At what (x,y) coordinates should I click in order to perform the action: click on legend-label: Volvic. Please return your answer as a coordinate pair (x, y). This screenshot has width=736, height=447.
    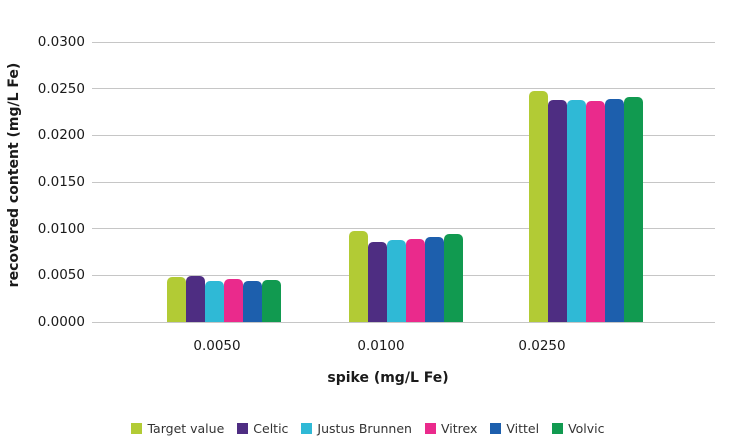
    Looking at the image, I should click on (586, 428).